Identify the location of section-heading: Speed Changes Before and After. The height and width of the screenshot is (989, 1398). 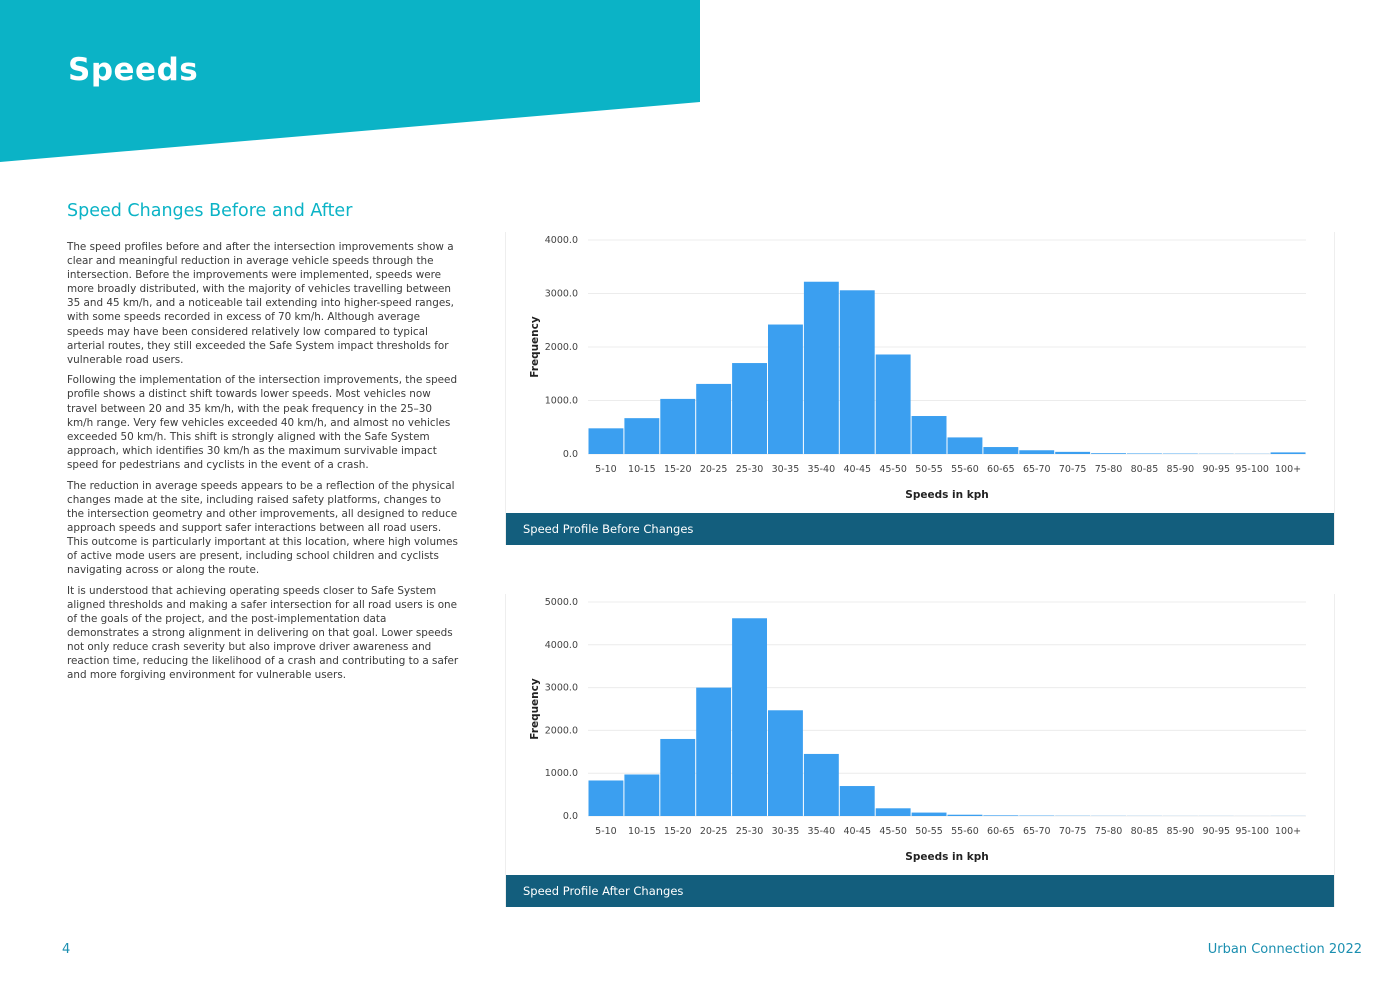
(210, 211).